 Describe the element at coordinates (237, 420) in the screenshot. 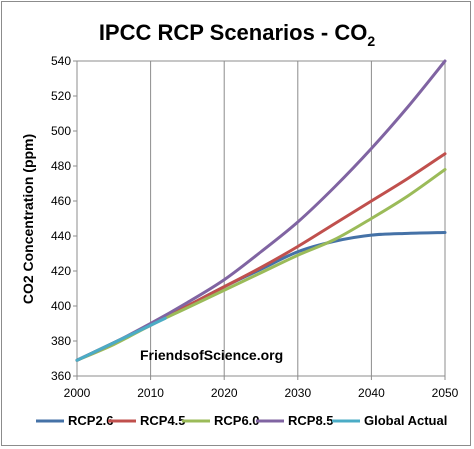

I see `legend-label-rcp6-0: RCP6.0` at that location.